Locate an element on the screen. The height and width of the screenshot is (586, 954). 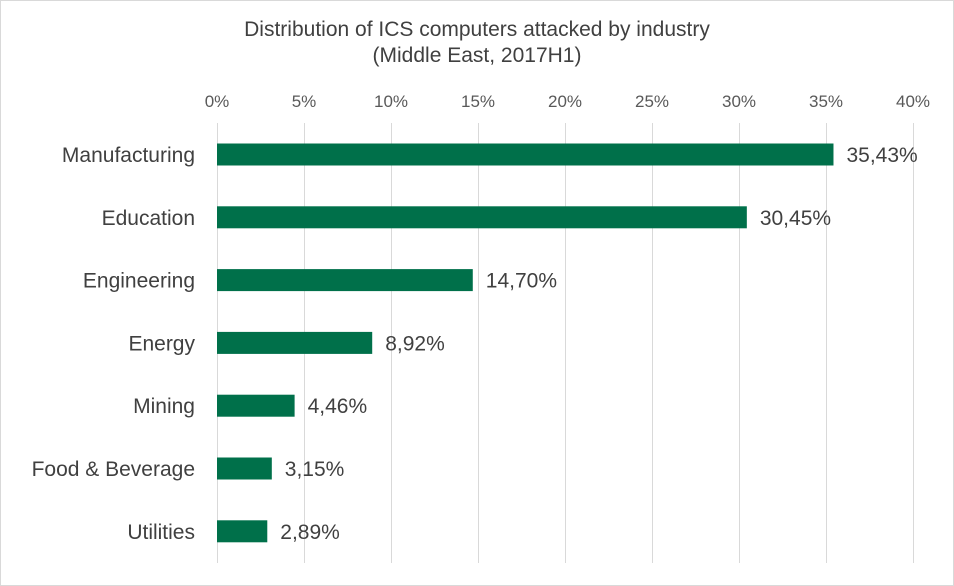
x-tick-label: 5% is located at coordinates (304, 101).